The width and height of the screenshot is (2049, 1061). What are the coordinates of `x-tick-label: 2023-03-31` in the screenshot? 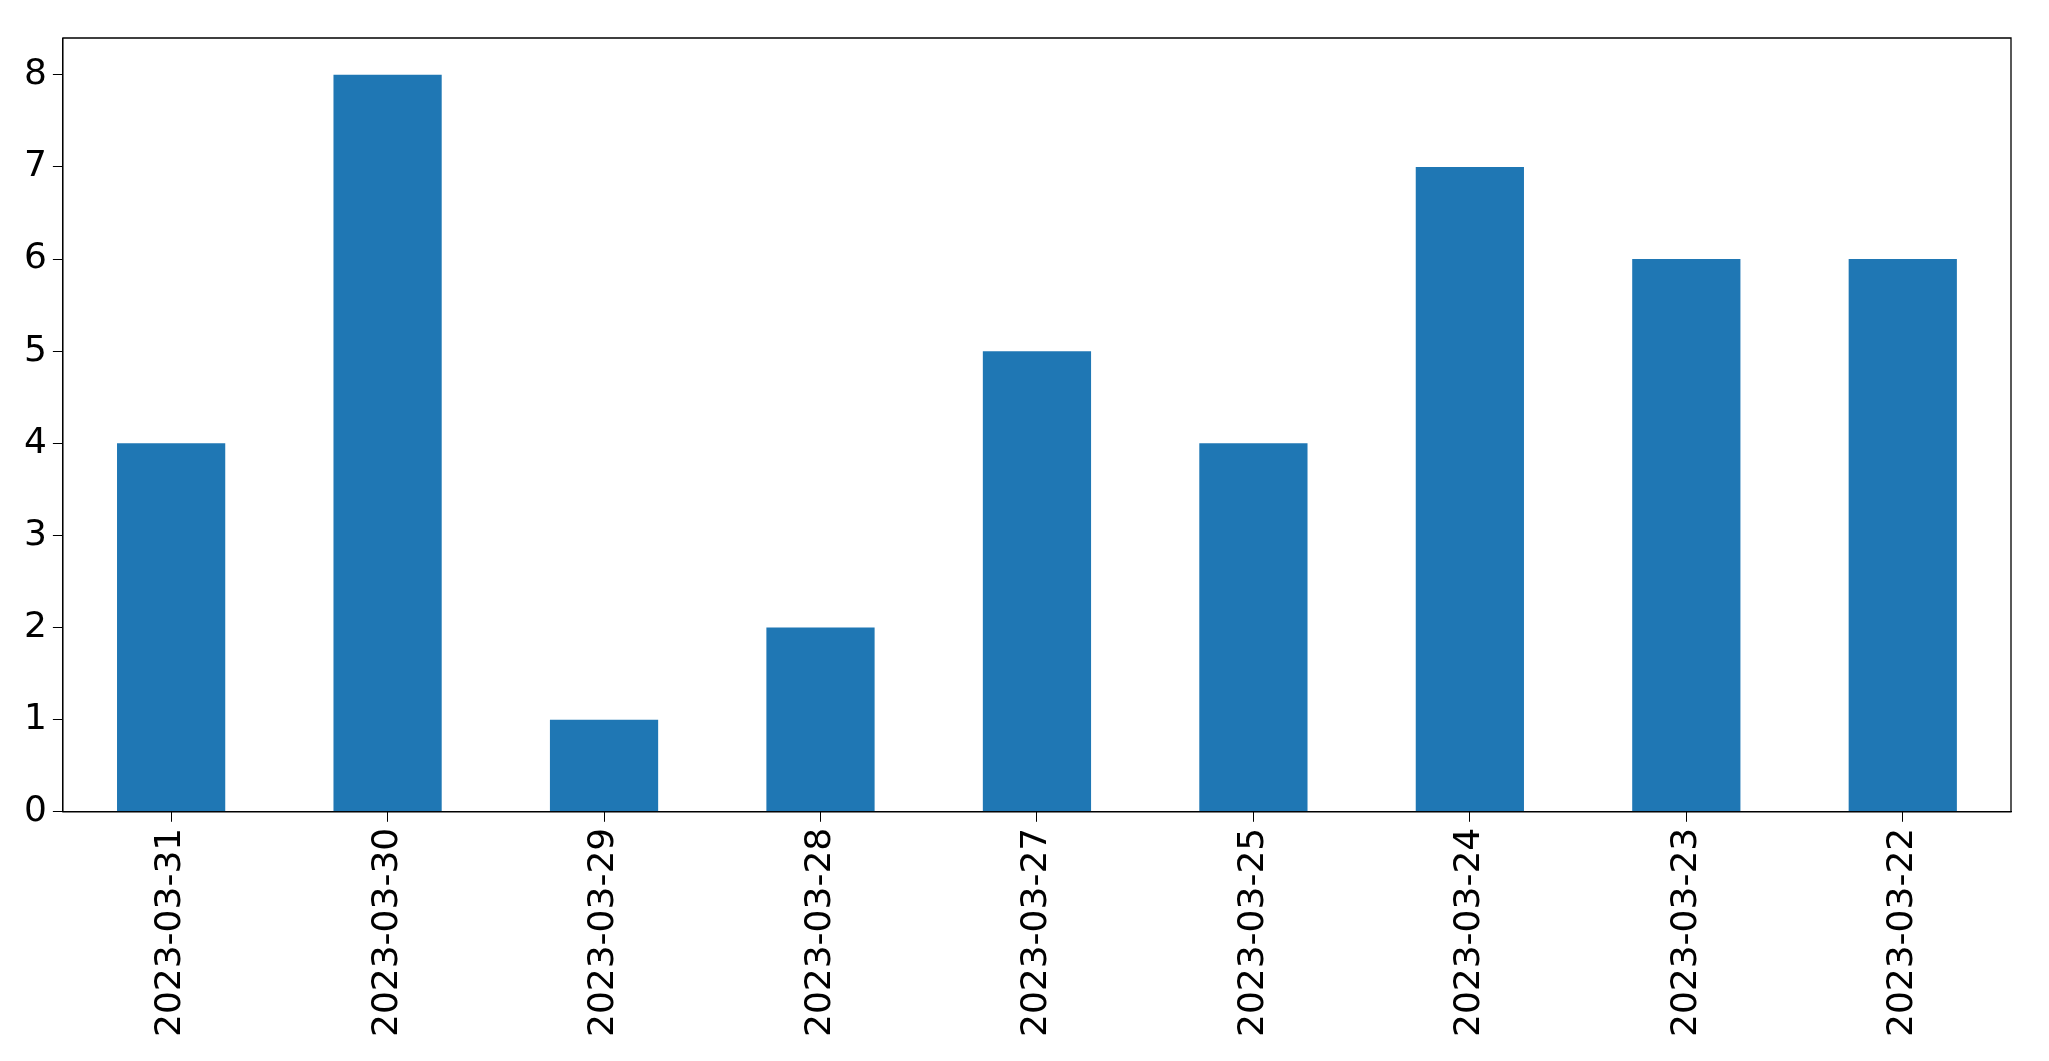 It's located at (168, 932).